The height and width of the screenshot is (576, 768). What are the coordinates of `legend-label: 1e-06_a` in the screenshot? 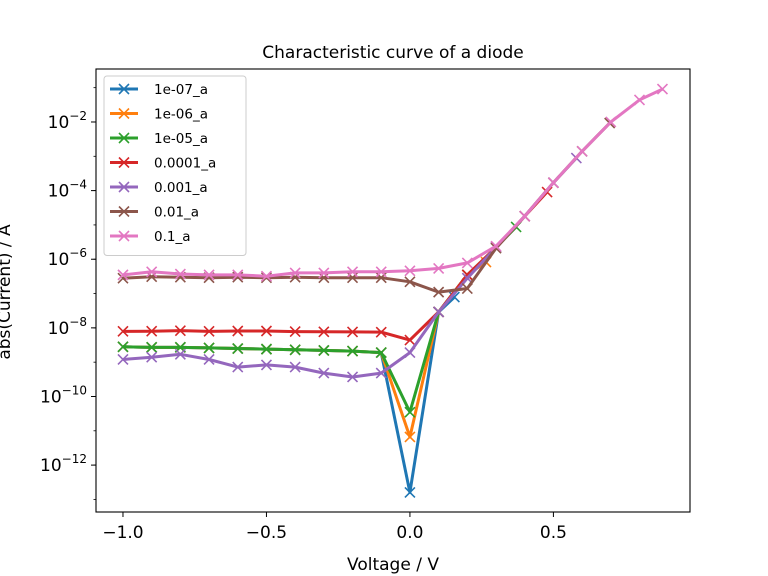 It's located at (181, 115).